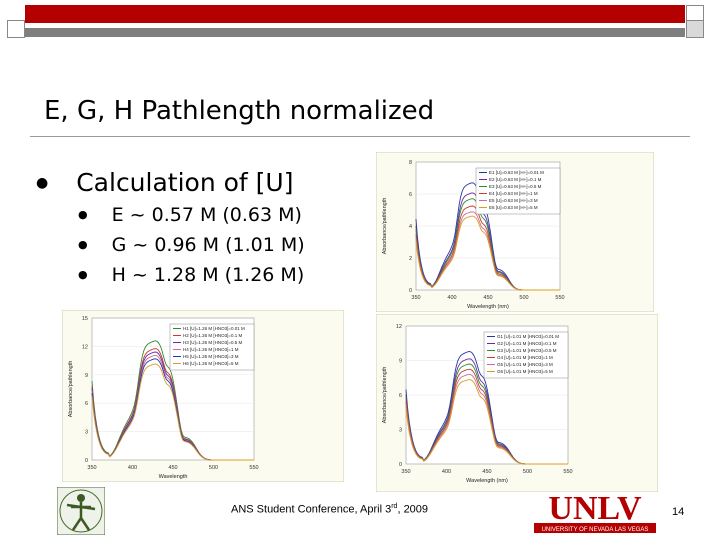 Image resolution: width=720 pixels, height=540 pixels. Describe the element at coordinates (527, 350) in the screenshot. I see `legend-entry: G3 [U]=1.01 M [HNO3]=0.5 M` at that location.